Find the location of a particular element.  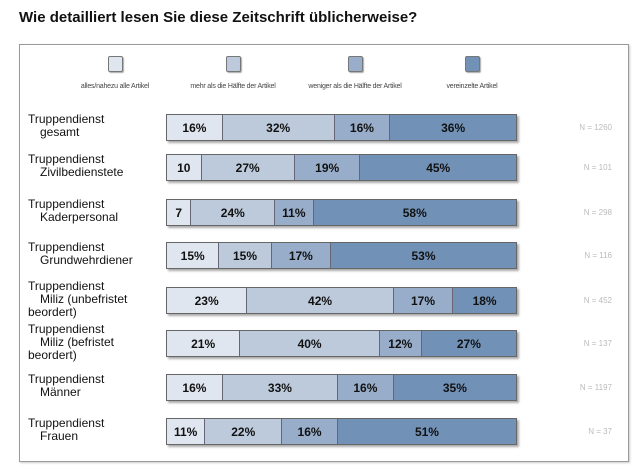

row-label-line2: Männer is located at coordinates (60, 392).